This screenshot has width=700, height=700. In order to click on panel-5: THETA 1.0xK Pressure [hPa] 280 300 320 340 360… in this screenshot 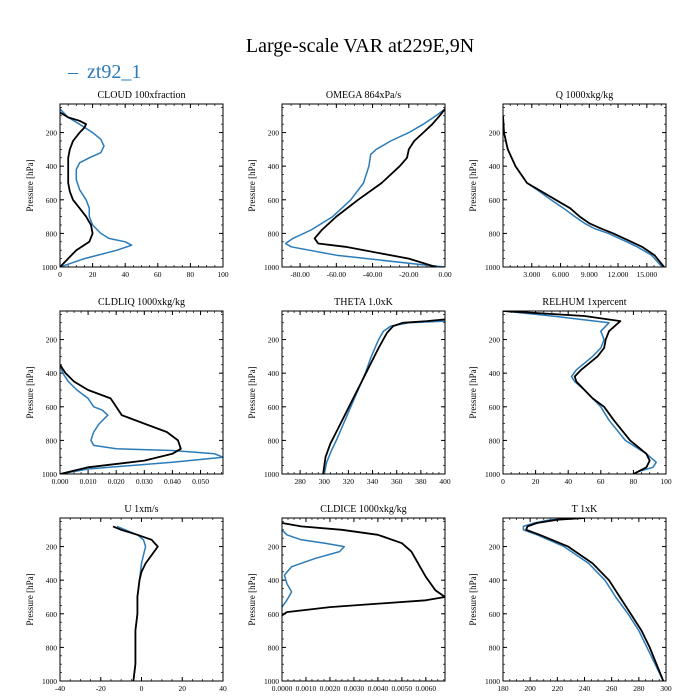, I will do `click(349, 391)`.